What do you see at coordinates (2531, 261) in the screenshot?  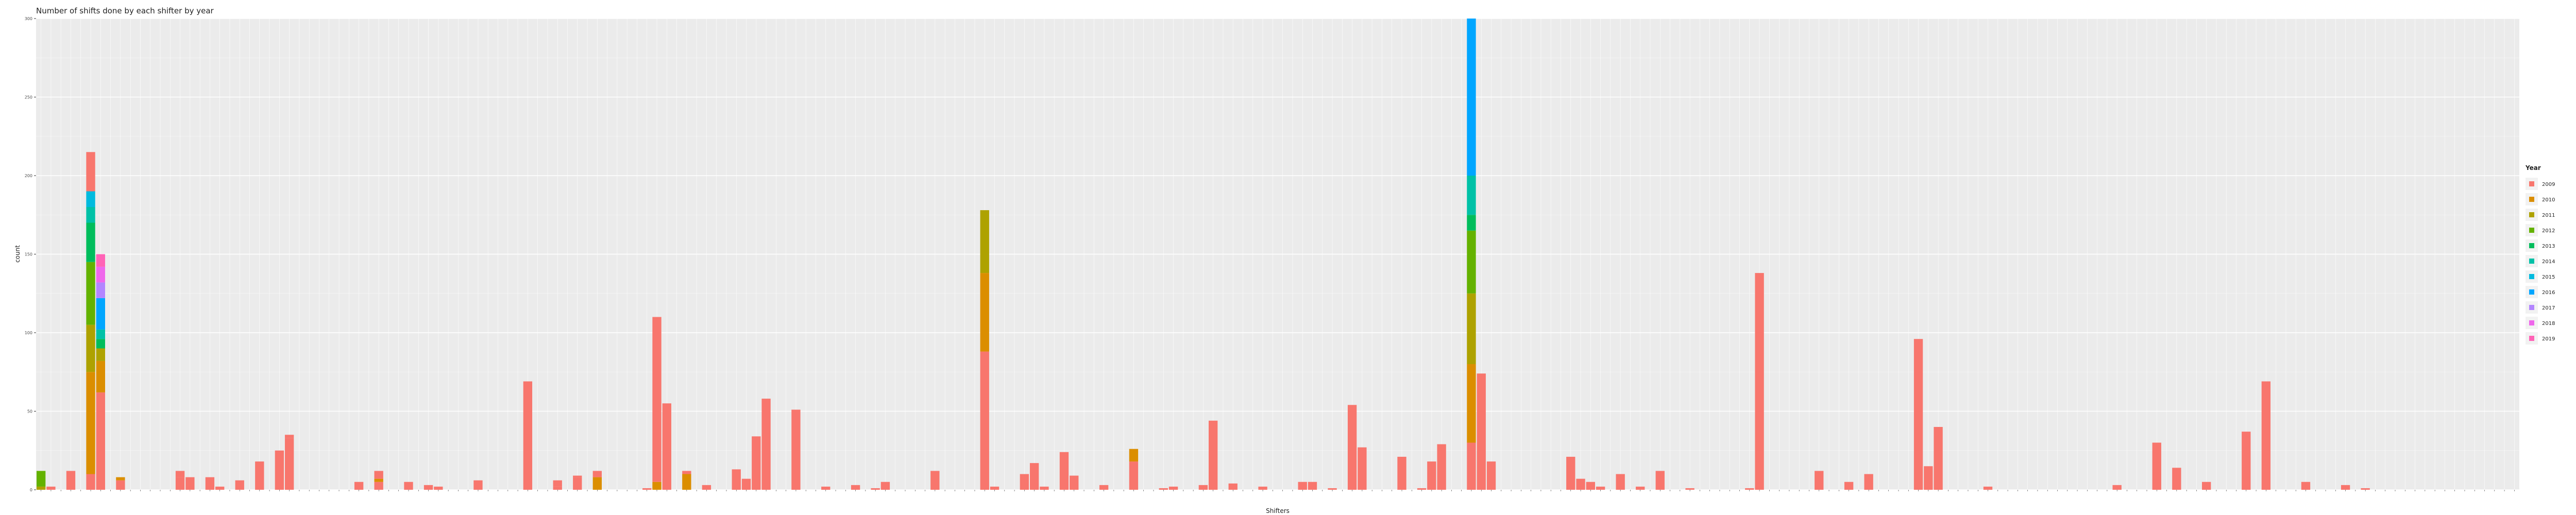 I see `legend-swatch-2014` at bounding box center [2531, 261].